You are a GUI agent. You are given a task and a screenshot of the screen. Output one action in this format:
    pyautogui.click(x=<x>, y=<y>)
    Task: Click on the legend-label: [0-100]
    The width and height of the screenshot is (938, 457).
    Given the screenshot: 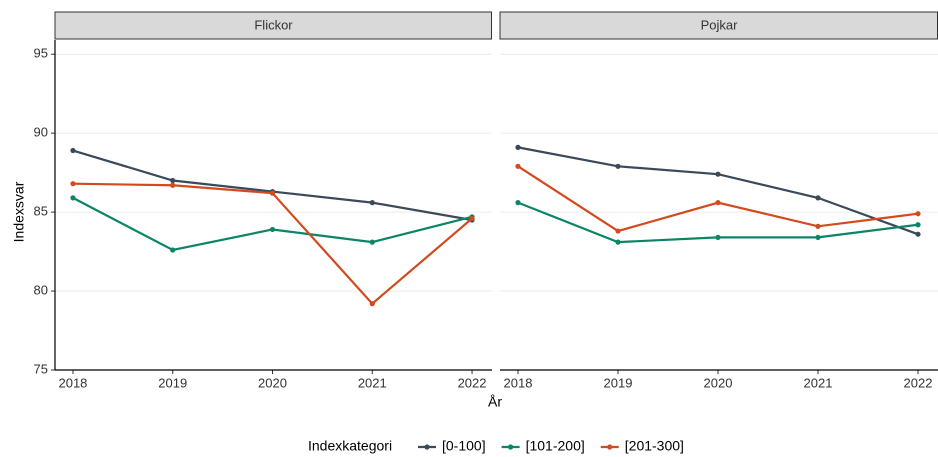 What is the action you would take?
    pyautogui.click(x=464, y=446)
    